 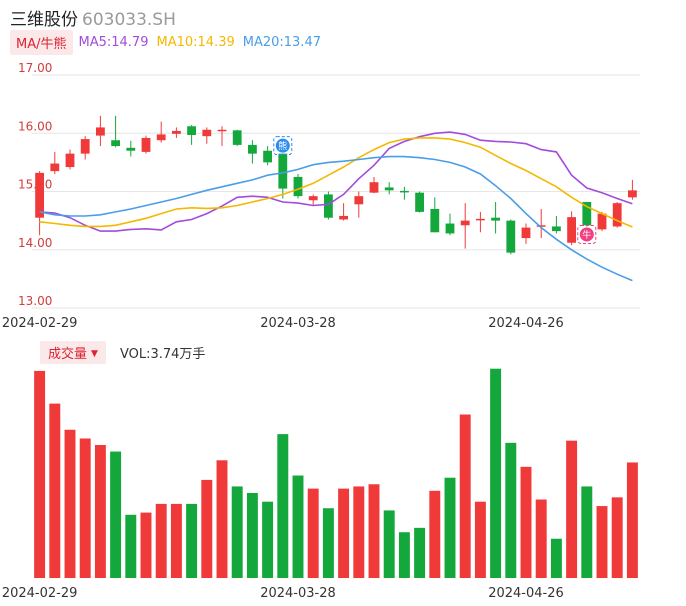 I want to click on bull-marker-icon: 牛, so click(x=587, y=234).